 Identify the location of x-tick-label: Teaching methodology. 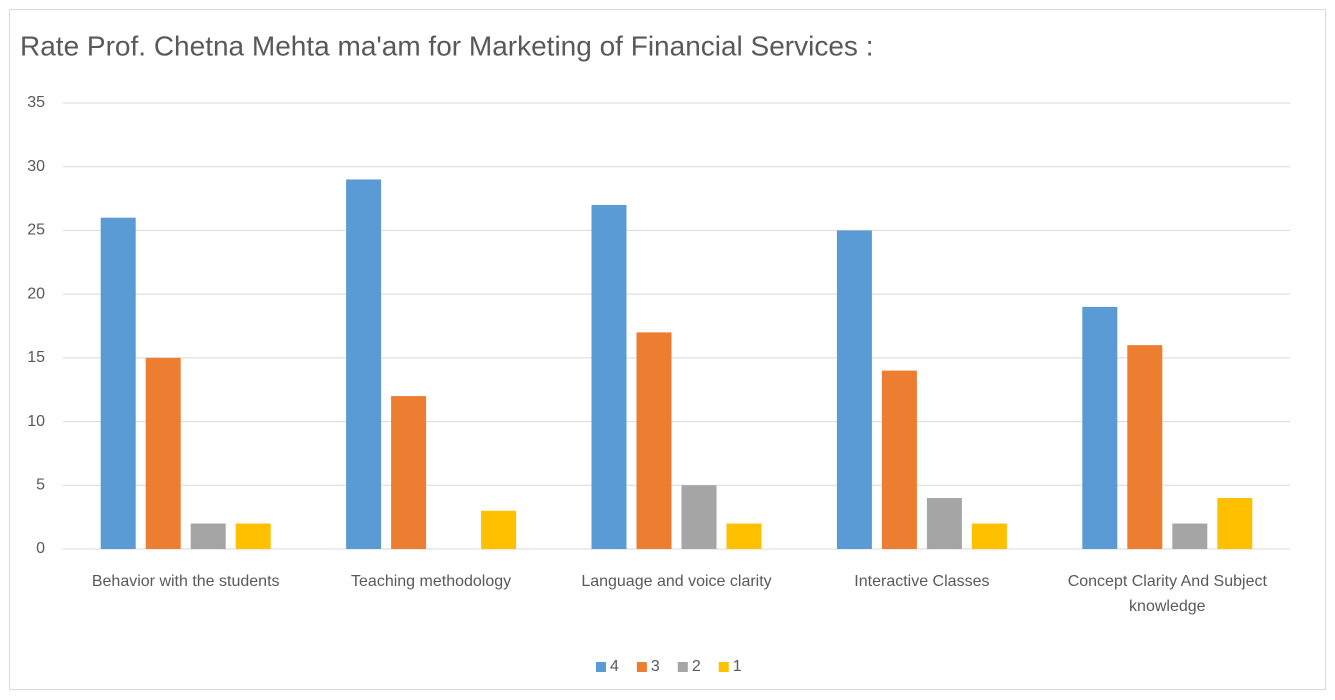
(431, 581).